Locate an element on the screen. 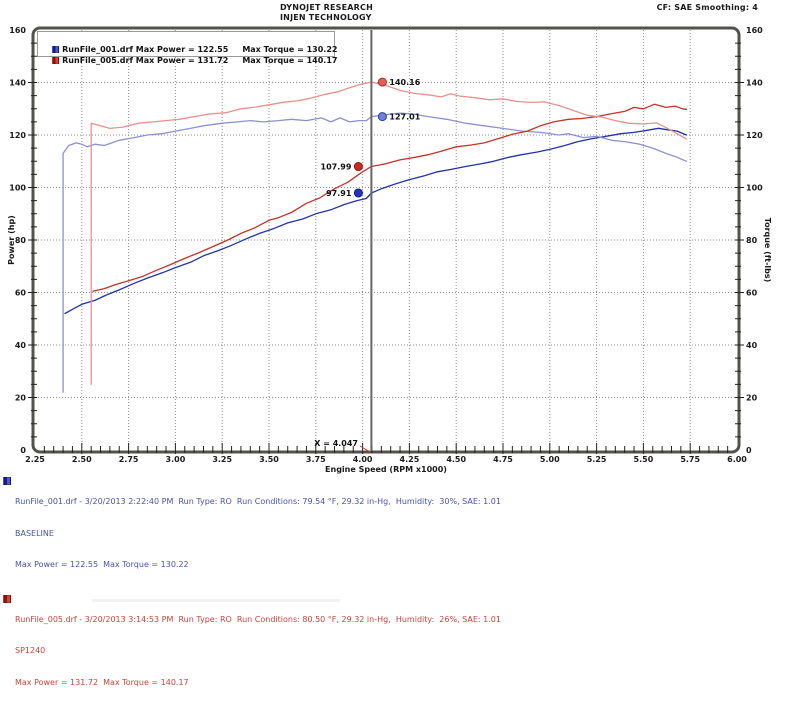 This screenshot has height=711, width=800. x-tick-label: 5.25 is located at coordinates (597, 459).